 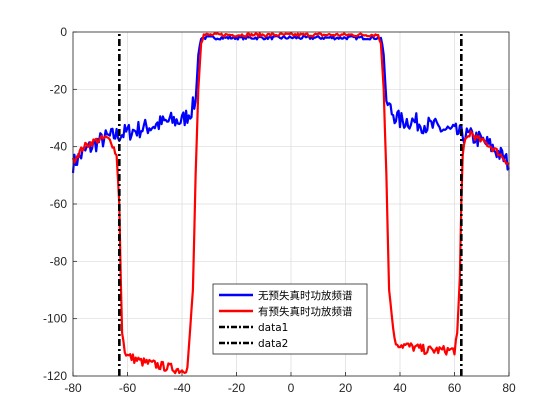 I want to click on legend-label: 无预失真时功放频谱, so click(x=305, y=295).